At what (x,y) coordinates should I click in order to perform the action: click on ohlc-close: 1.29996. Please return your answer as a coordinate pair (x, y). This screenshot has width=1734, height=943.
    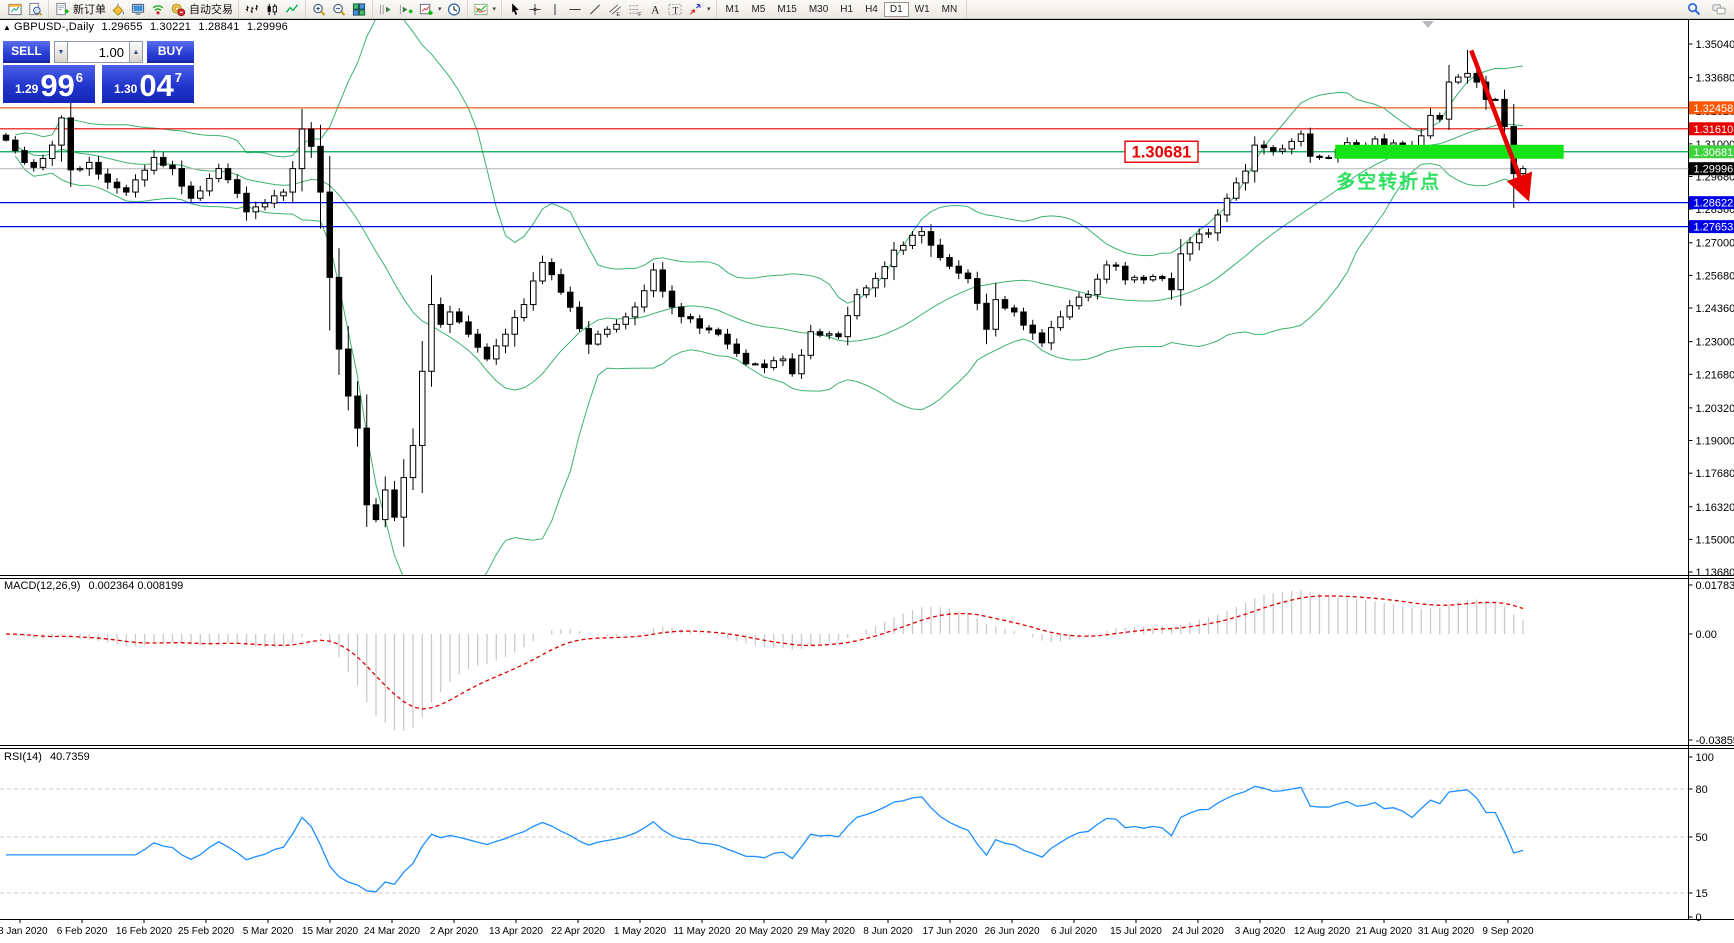
    Looking at the image, I should click on (267, 27).